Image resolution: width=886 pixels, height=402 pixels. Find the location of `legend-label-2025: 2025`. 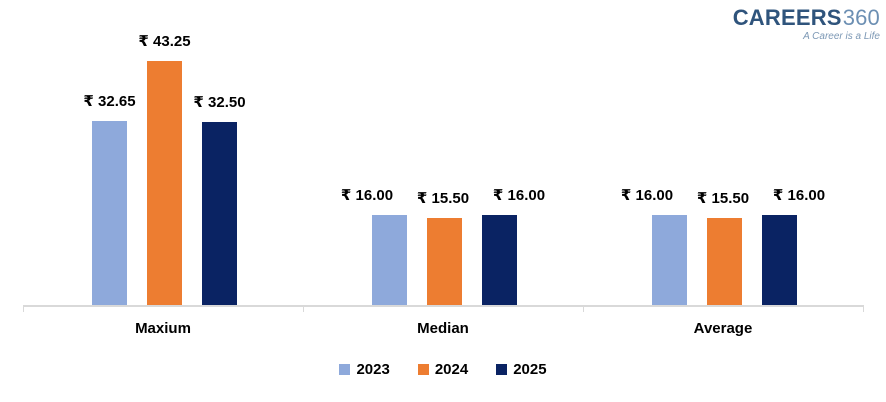

legend-label-2025: 2025 is located at coordinates (530, 369).